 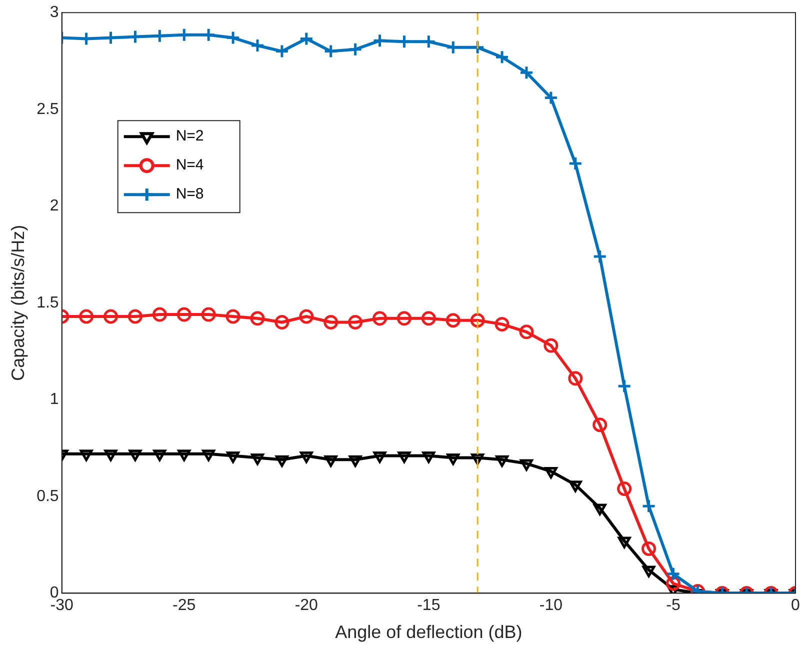 What do you see at coordinates (47, 496) in the screenshot?
I see `y-tick-label: 0.5` at bounding box center [47, 496].